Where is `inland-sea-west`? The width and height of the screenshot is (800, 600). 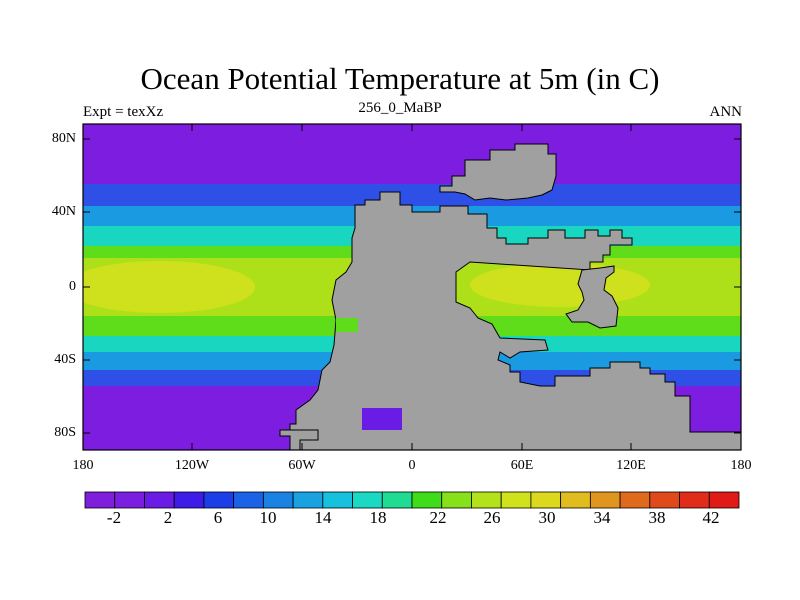 inland-sea-west is located at coordinates (347, 325).